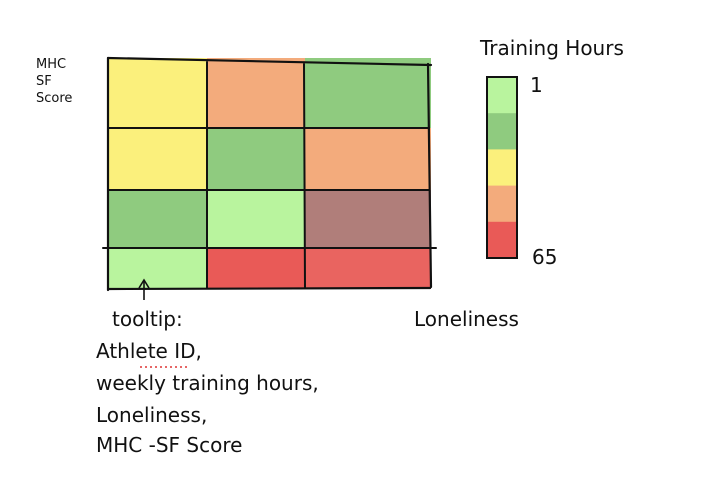 This screenshot has height=486, width=720. Describe the element at coordinates (466, 319) in the screenshot. I see `x-axis-label: Loneliness` at that location.